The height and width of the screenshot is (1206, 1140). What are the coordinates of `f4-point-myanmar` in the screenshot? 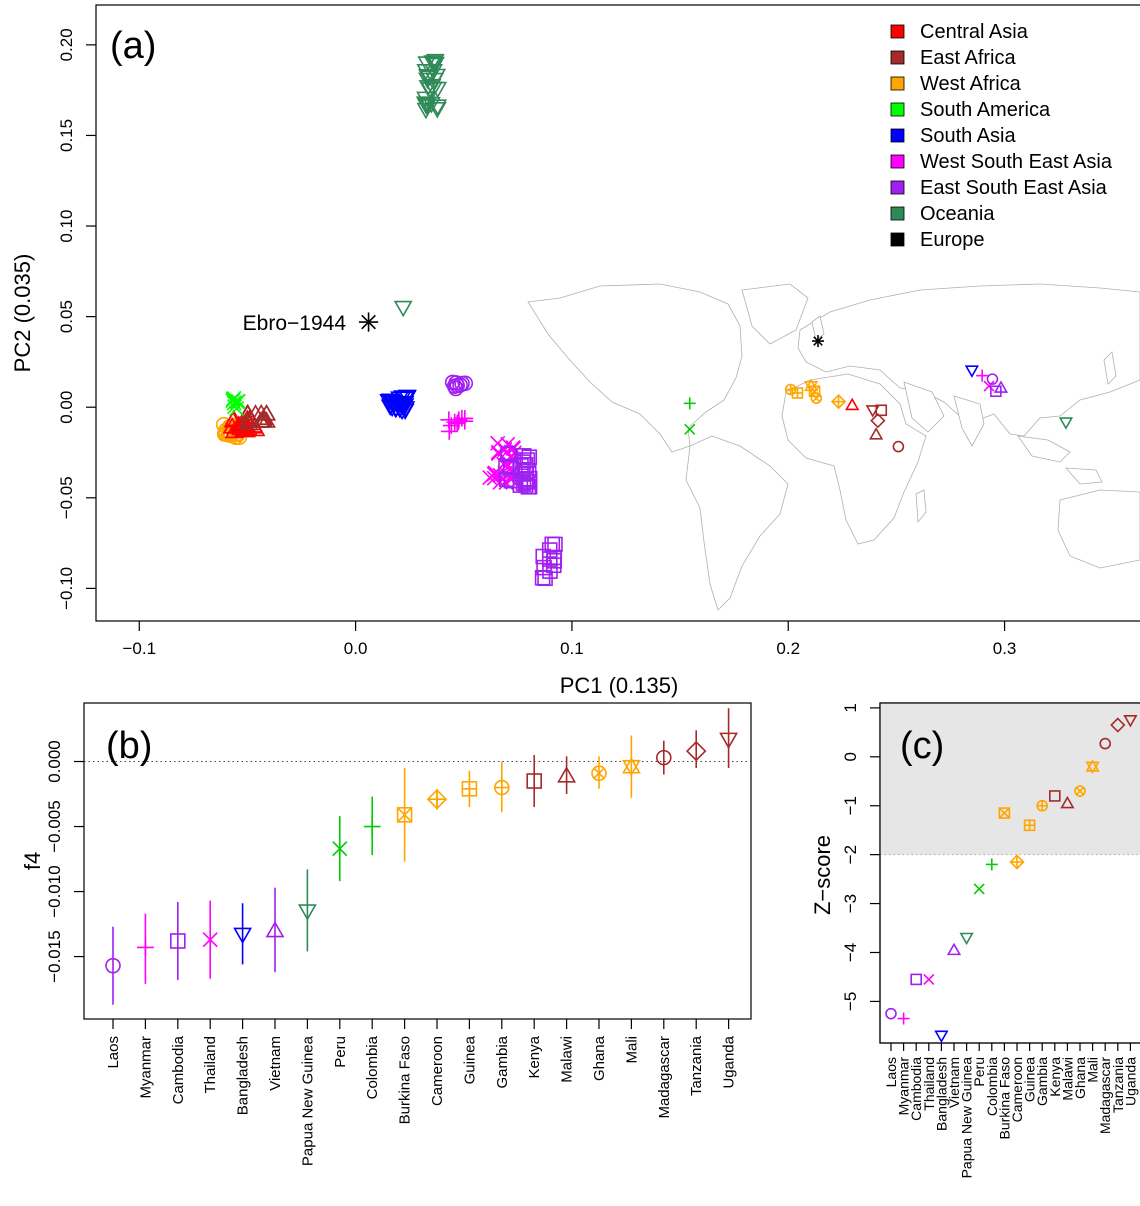 It's located at (145, 947).